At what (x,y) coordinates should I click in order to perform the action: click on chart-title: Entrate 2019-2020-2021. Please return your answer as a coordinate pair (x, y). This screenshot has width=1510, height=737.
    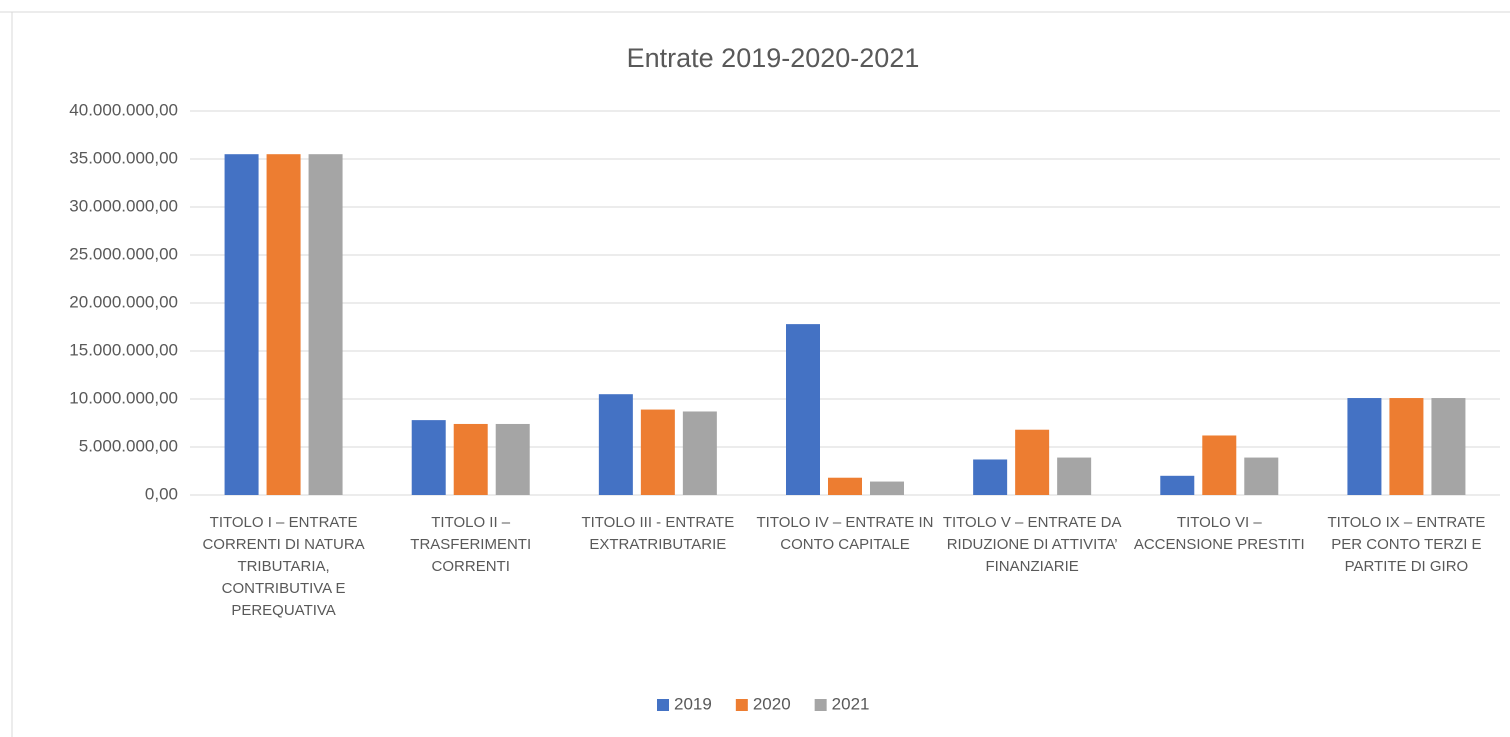
    Looking at the image, I should click on (773, 58).